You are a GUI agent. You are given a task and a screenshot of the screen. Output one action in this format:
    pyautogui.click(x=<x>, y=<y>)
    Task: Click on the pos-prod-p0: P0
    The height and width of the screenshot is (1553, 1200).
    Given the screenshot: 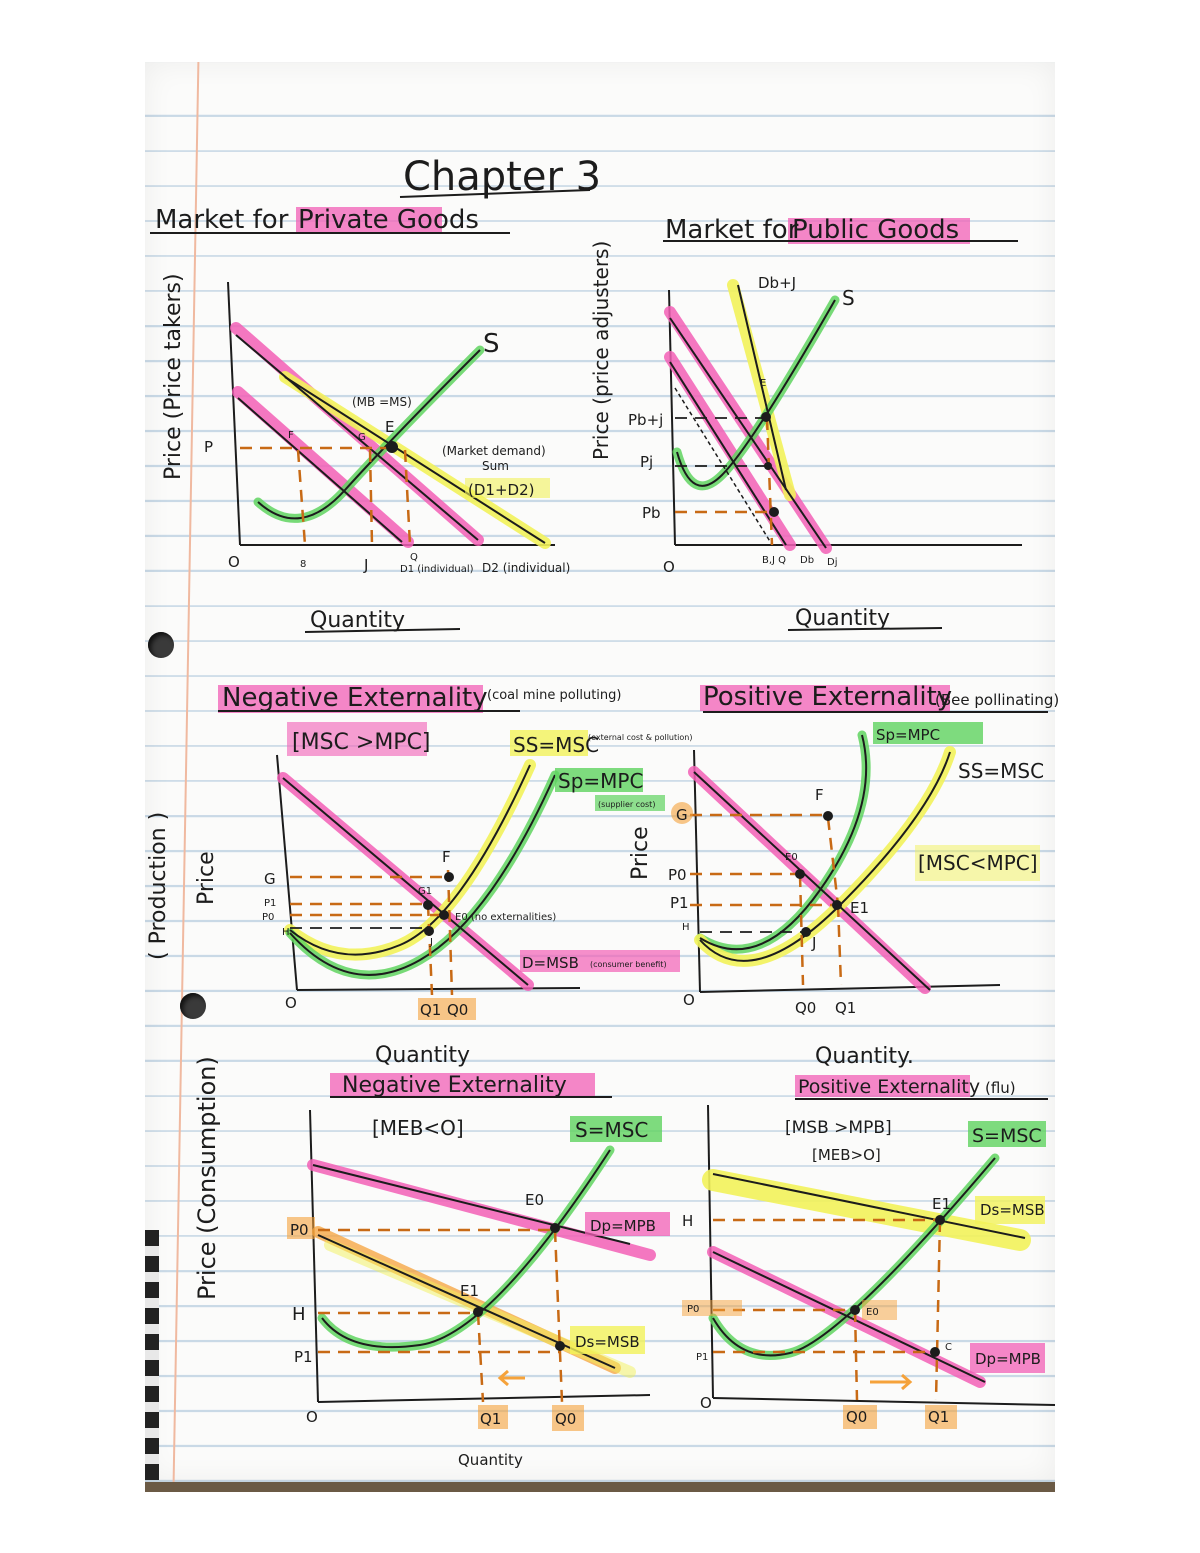 What is the action you would take?
    pyautogui.click(x=677, y=875)
    